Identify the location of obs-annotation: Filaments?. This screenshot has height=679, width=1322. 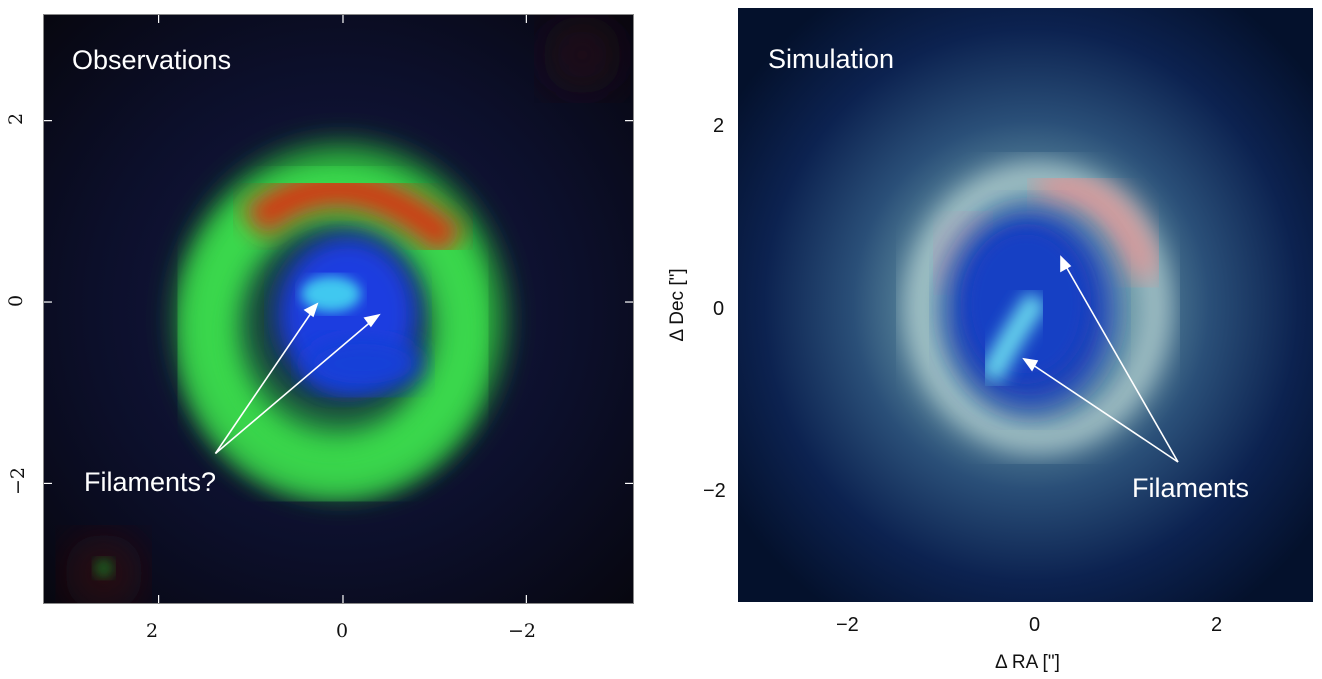
(150, 482).